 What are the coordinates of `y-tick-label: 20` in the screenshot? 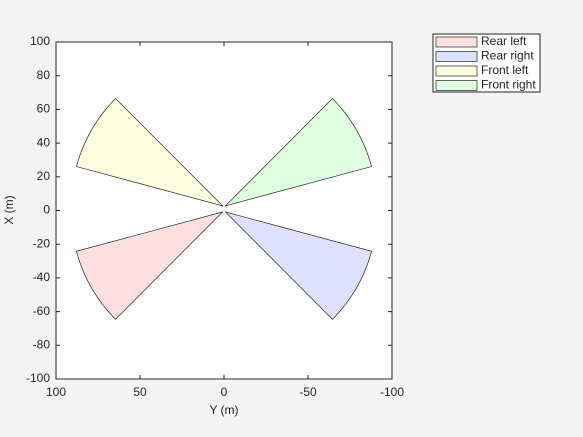 It's located at (44, 176).